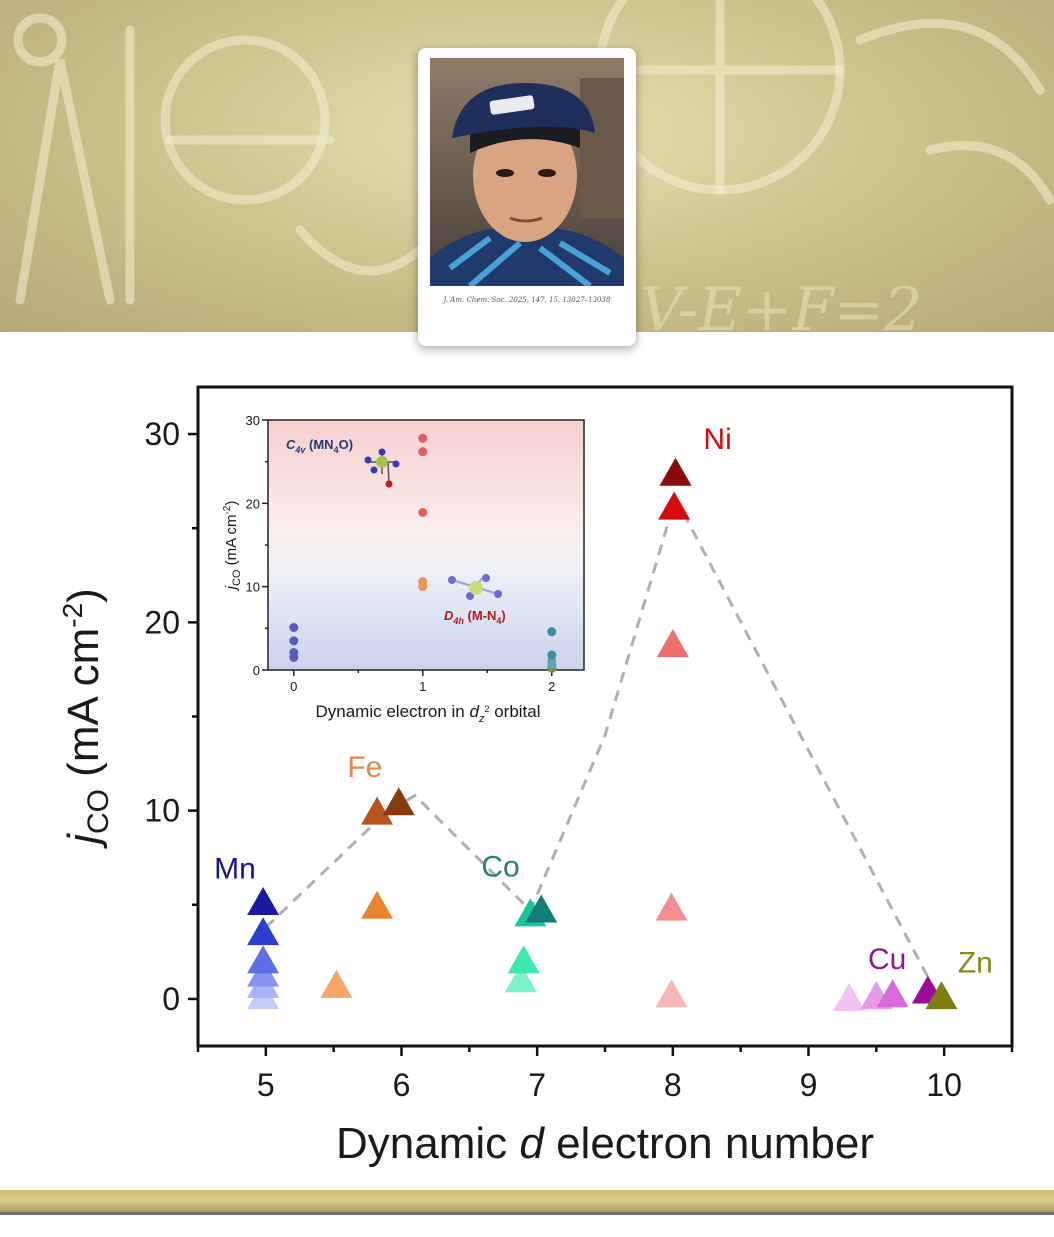  What do you see at coordinates (673, 1085) in the screenshot?
I see `x-tick-label: 8` at bounding box center [673, 1085].